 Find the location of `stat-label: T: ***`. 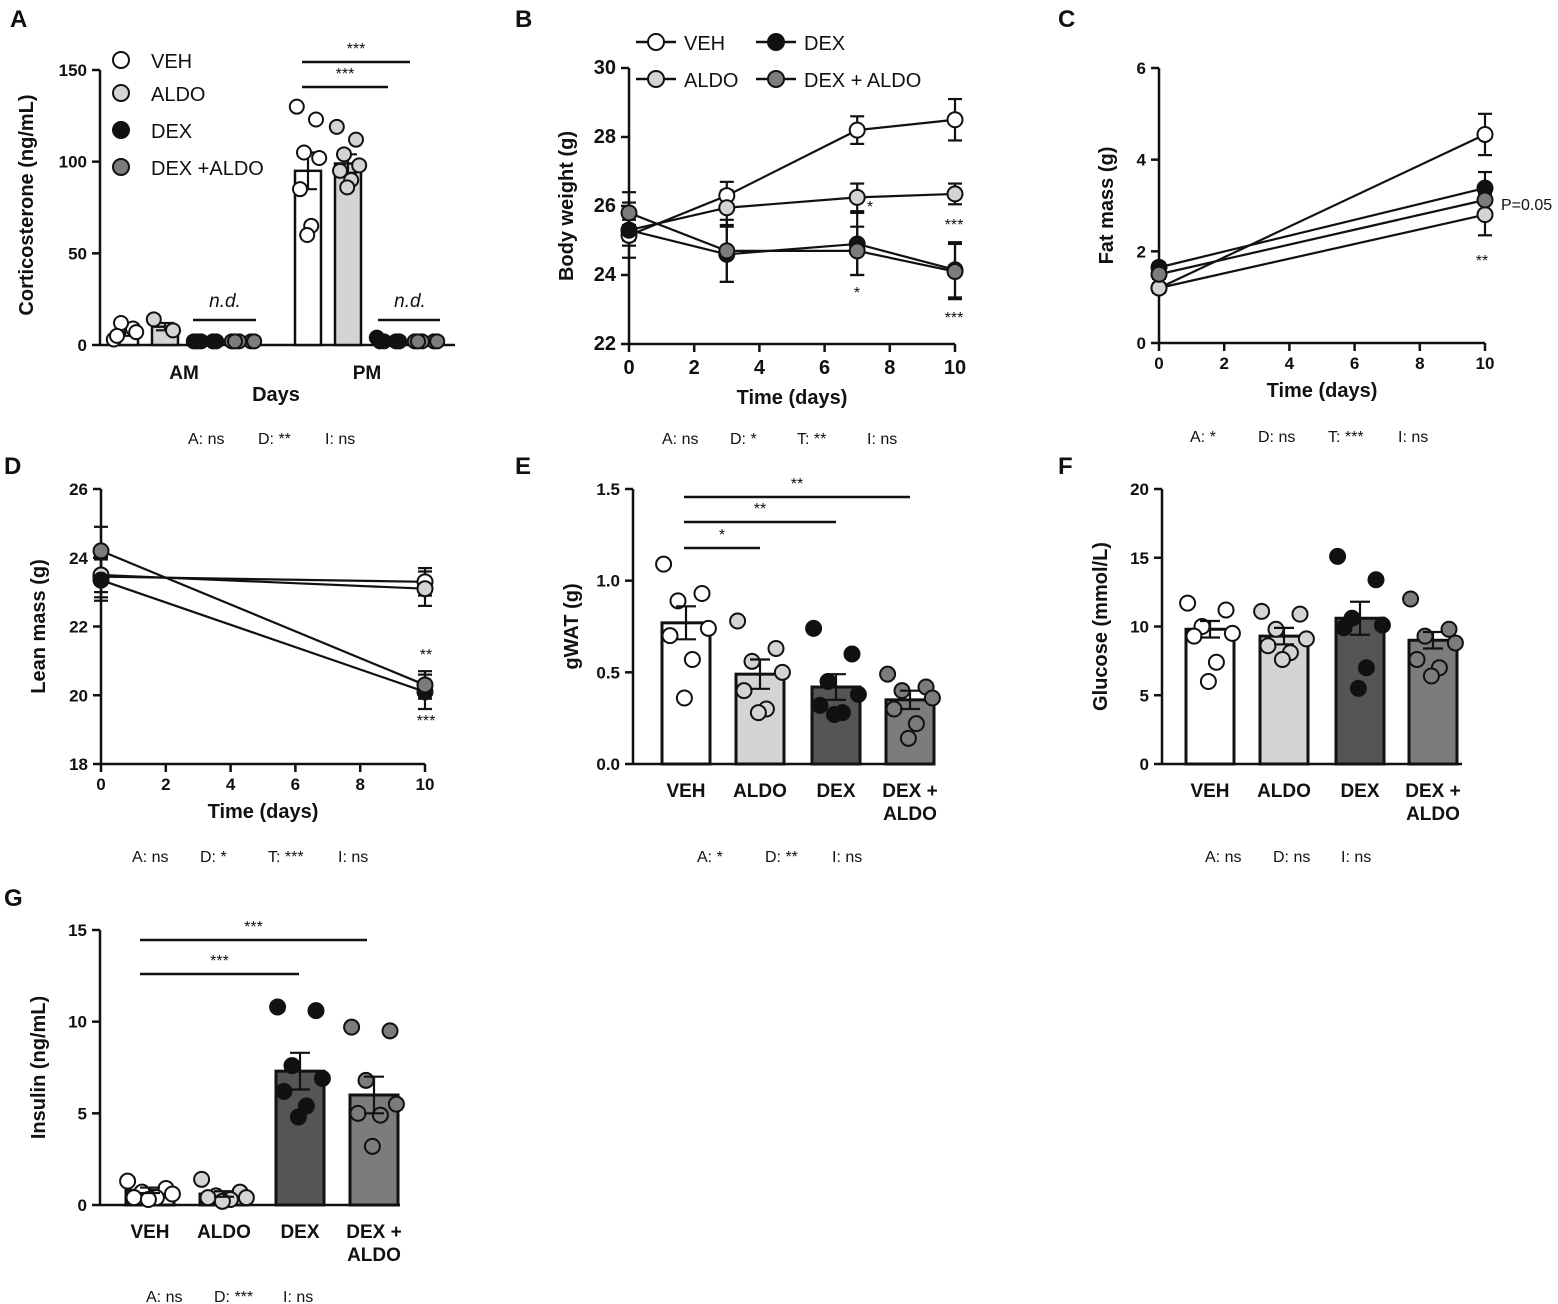

stat-label: T: *** is located at coordinates (286, 857).